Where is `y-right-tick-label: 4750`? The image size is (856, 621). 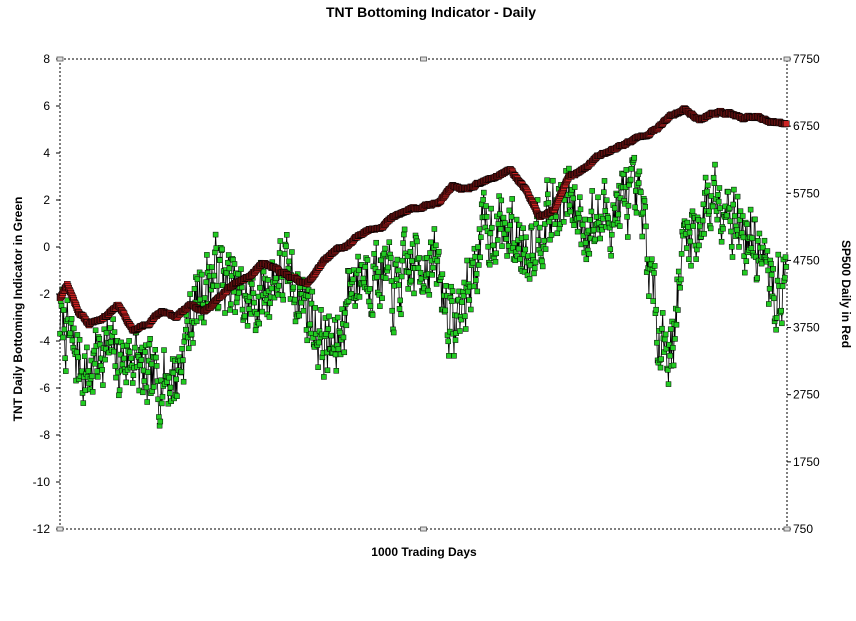
y-right-tick-label: 4750 is located at coordinates (806, 260).